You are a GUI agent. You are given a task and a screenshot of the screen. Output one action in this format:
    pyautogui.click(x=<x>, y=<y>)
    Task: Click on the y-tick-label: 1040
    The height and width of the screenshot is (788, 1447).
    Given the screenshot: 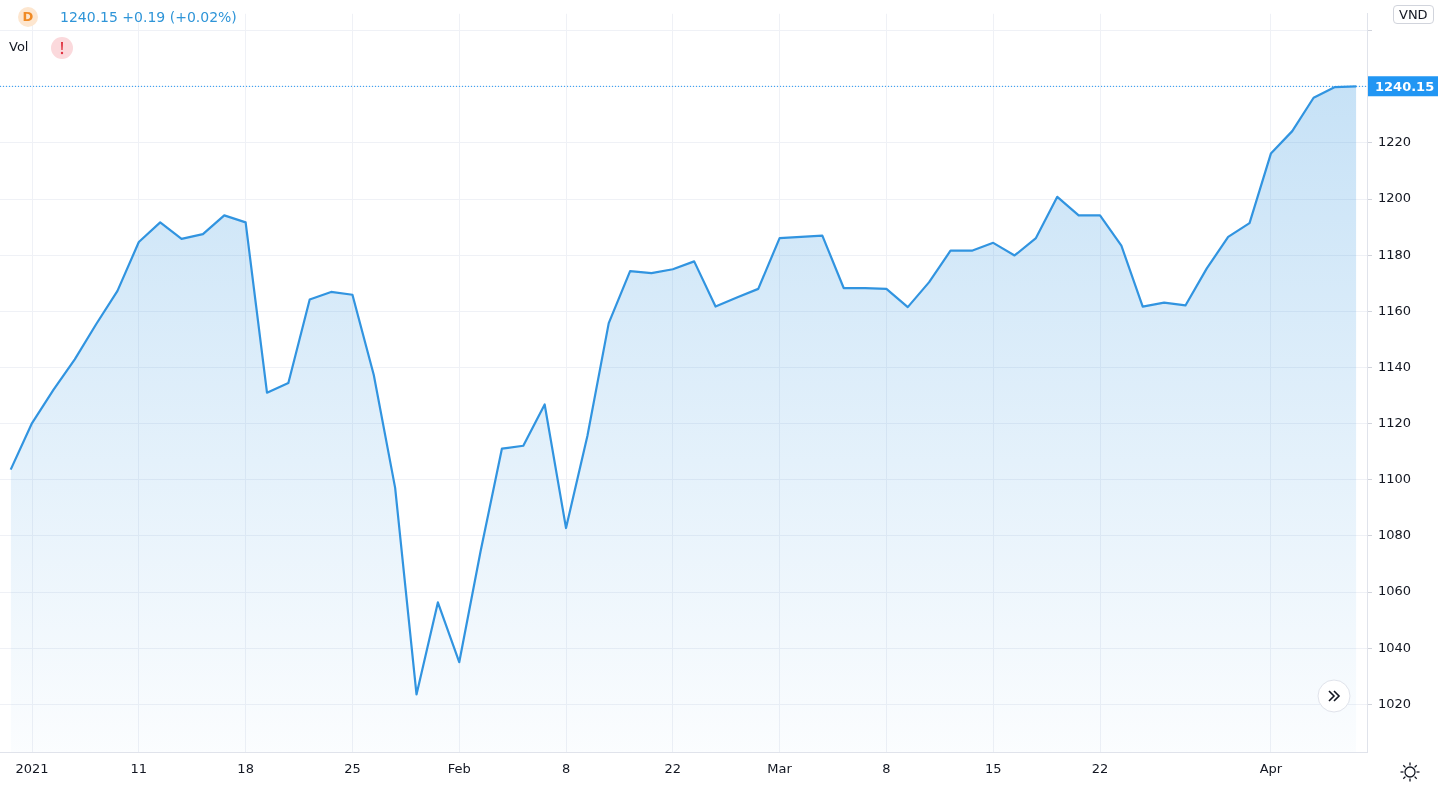 What is the action you would take?
    pyautogui.click(x=1395, y=647)
    